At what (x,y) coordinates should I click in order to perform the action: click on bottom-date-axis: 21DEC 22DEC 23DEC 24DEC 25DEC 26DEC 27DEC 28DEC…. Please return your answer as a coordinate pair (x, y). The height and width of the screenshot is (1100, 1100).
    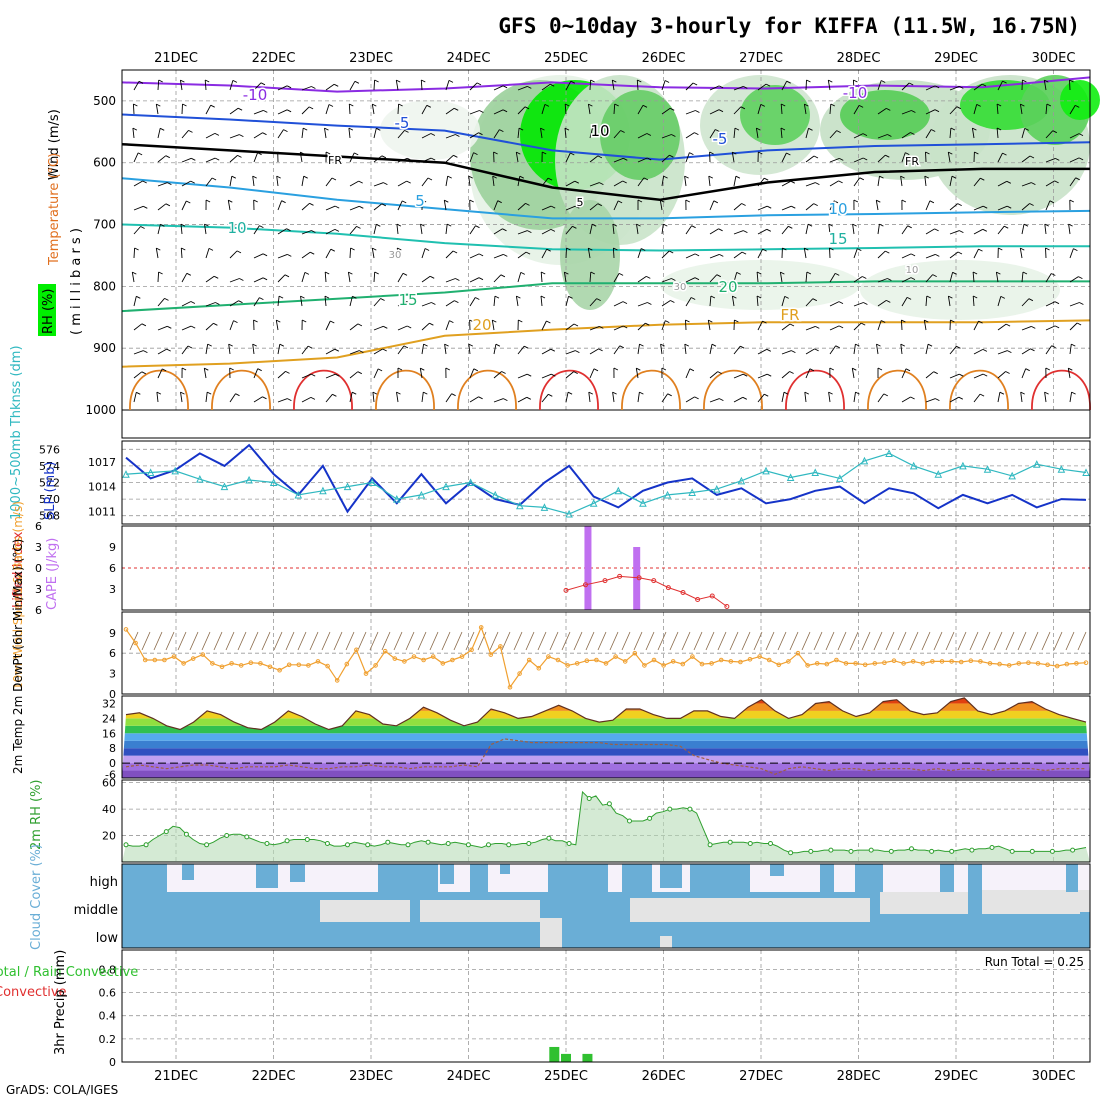
    Looking at the image, I should click on (614, 1076).